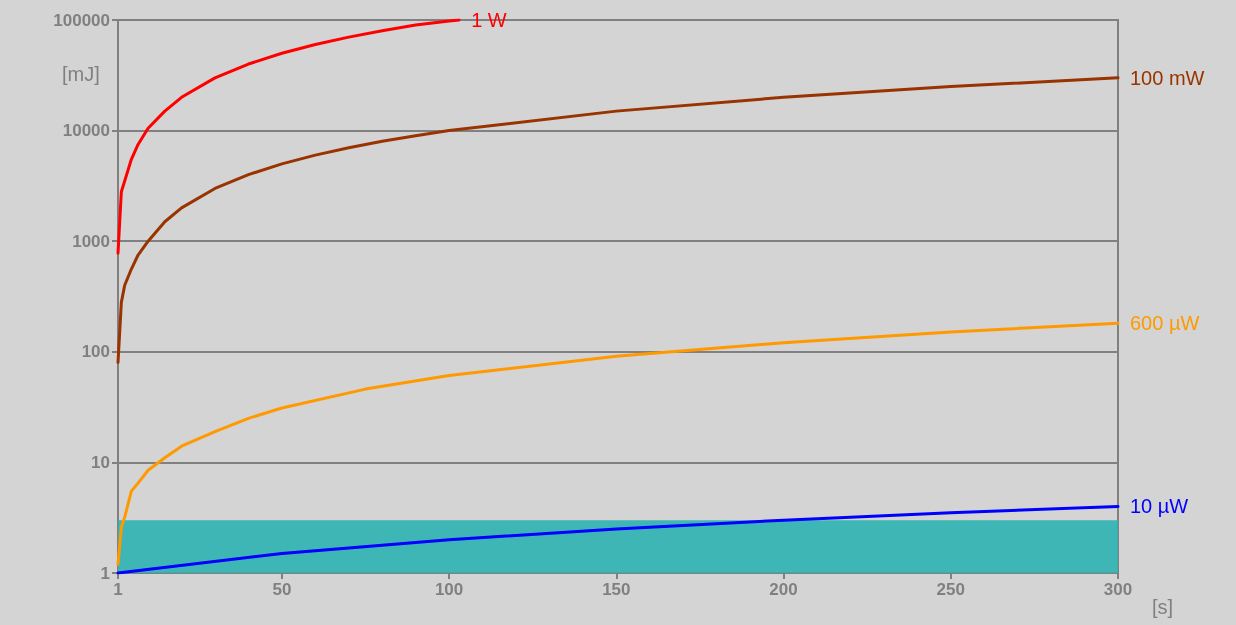 Image resolution: width=1236 pixels, height=625 pixels. Describe the element at coordinates (1167, 77) in the screenshot. I see `series-label: 100 mW` at that location.